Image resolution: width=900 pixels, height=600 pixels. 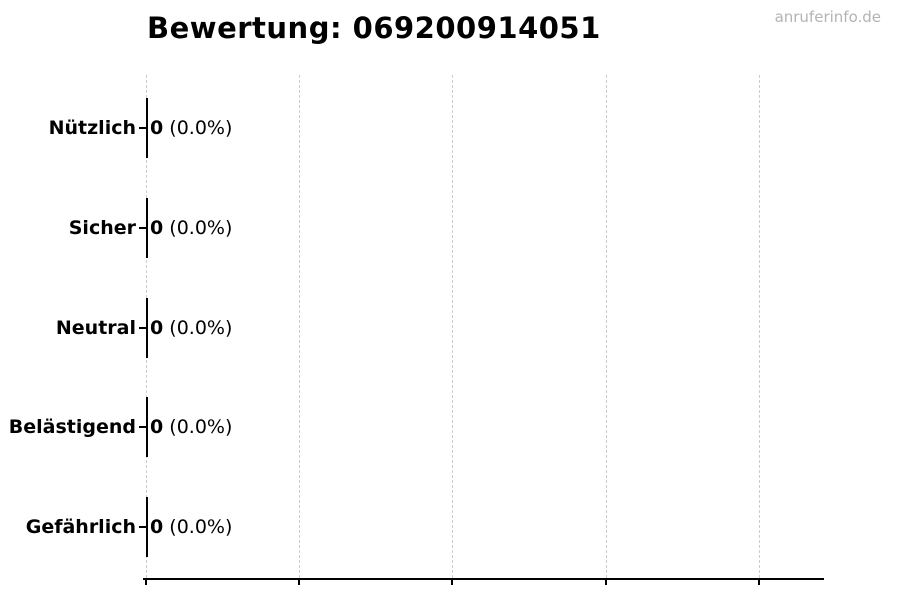 What do you see at coordinates (450, 128) in the screenshot?
I see `bar-row: Nützlich 0 (0.0%)` at bounding box center [450, 128].